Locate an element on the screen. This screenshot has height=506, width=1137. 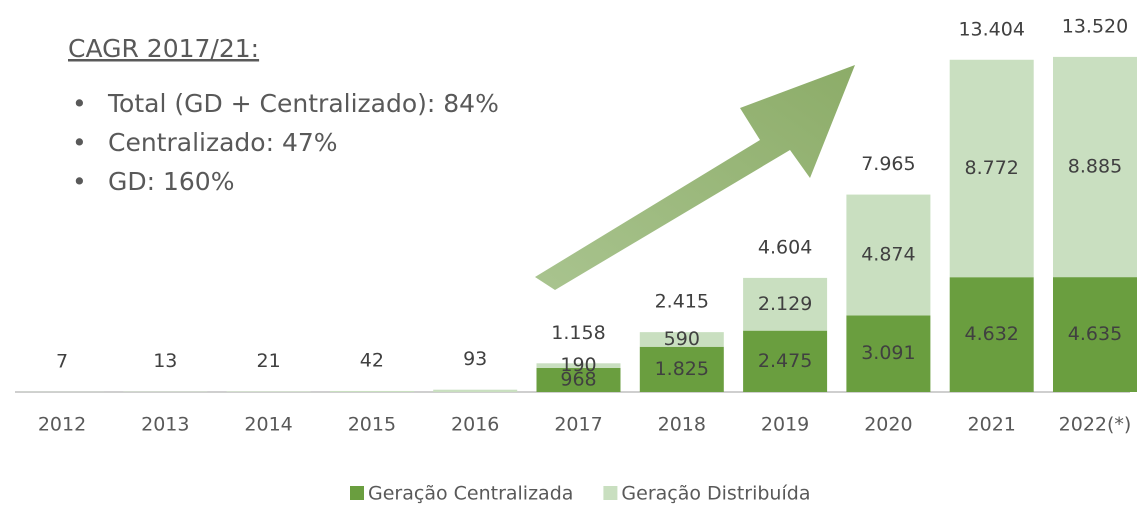
total-label: 42 is located at coordinates (372, 360).